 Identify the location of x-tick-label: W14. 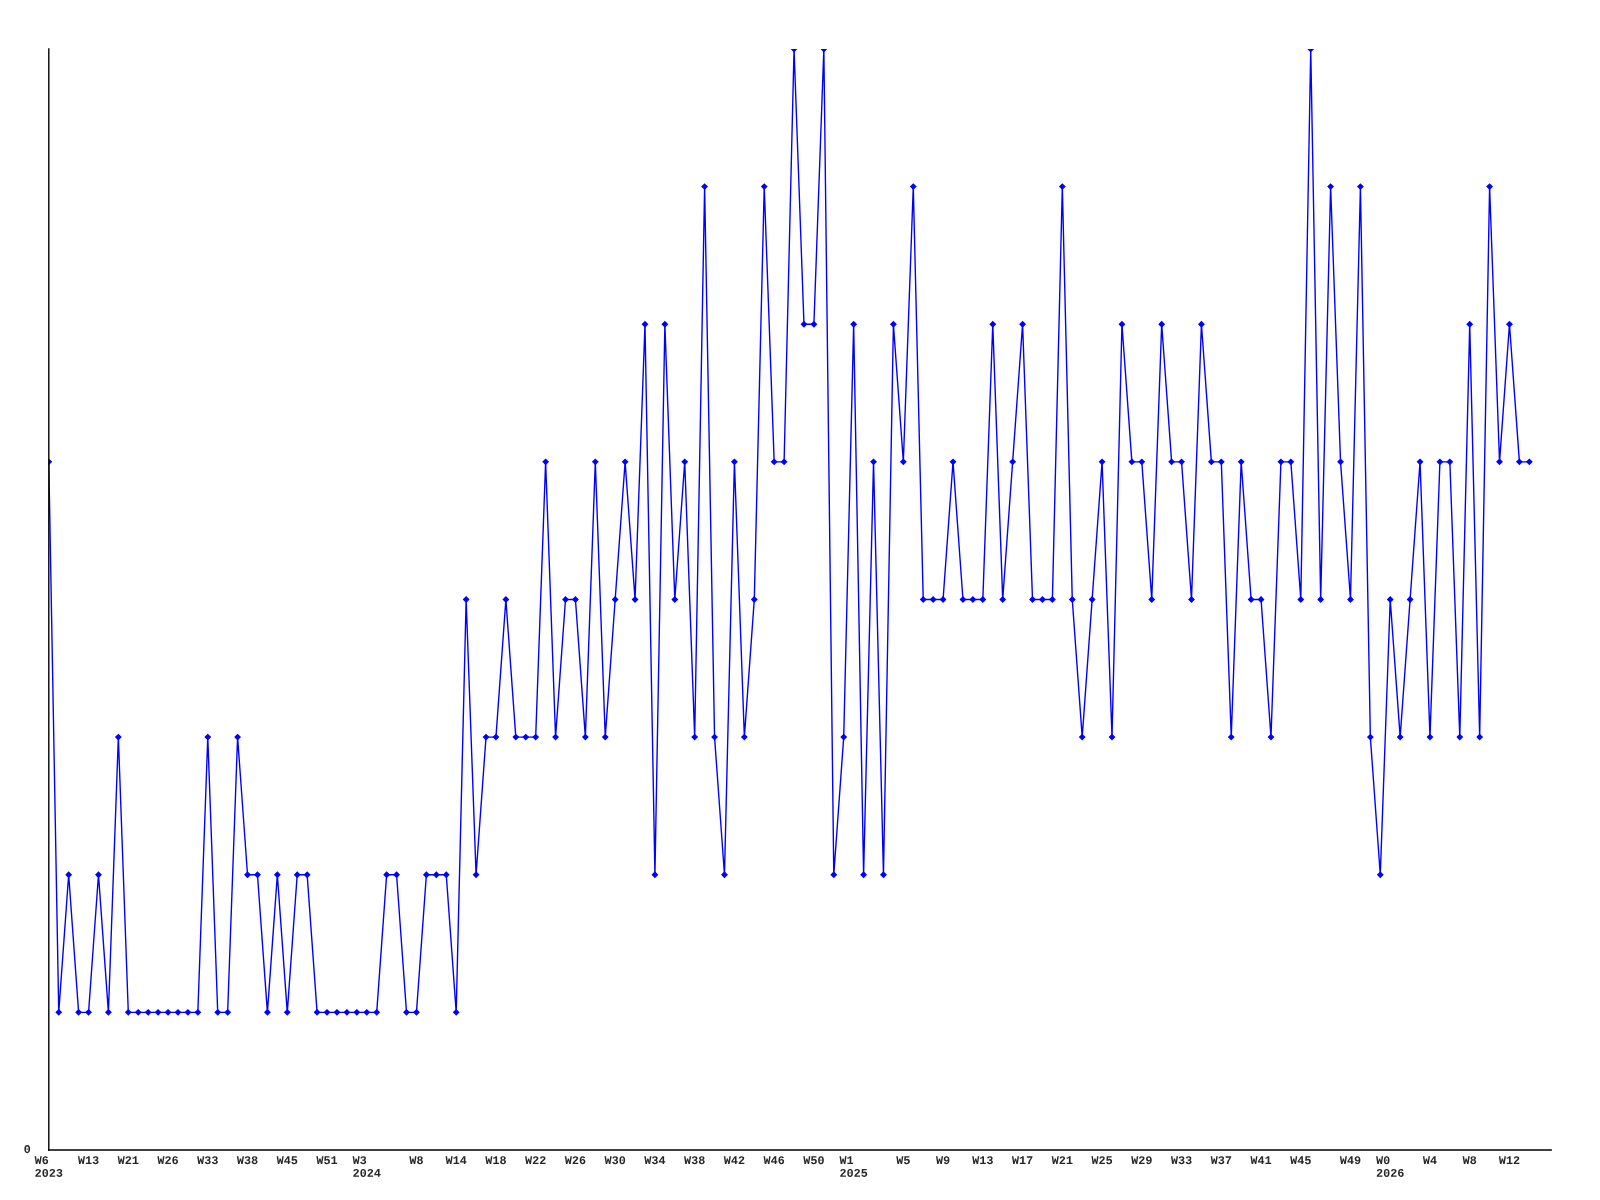
(456, 1160).